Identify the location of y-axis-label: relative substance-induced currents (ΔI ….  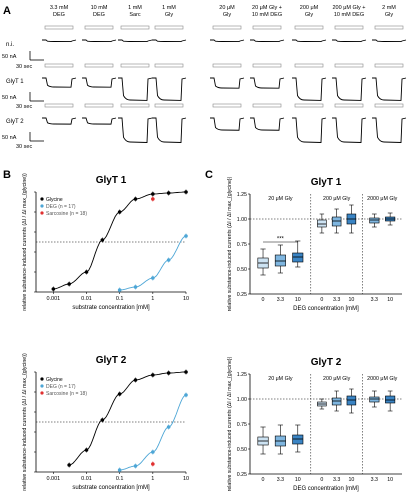
(230, 423).